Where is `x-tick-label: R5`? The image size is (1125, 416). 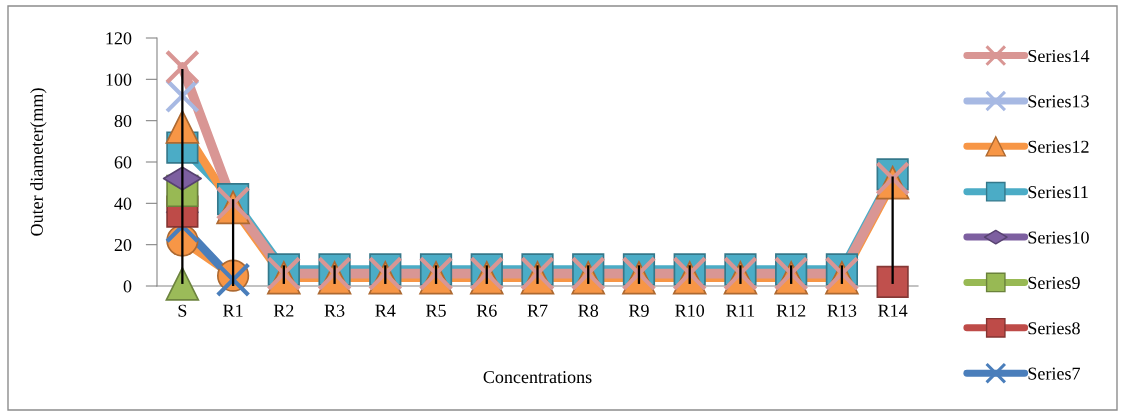
x-tick-label: R5 is located at coordinates (436, 310).